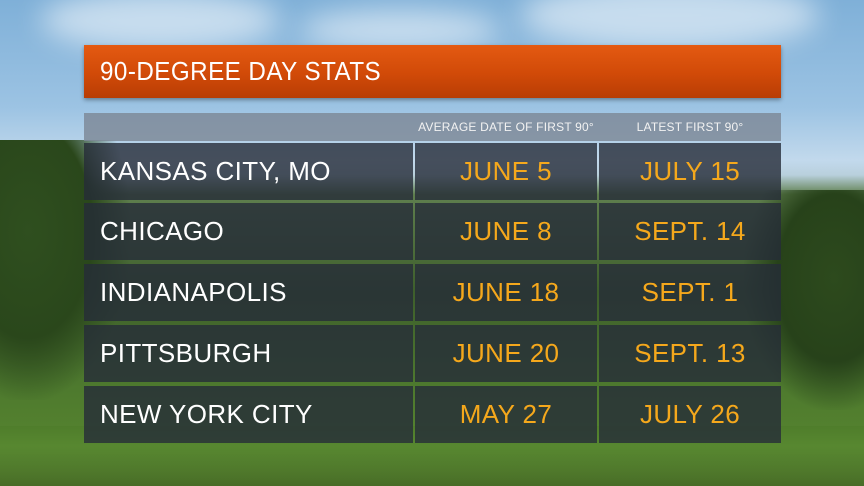  What do you see at coordinates (215, 171) in the screenshot?
I see `city-name: KANSAS CITY, MO` at bounding box center [215, 171].